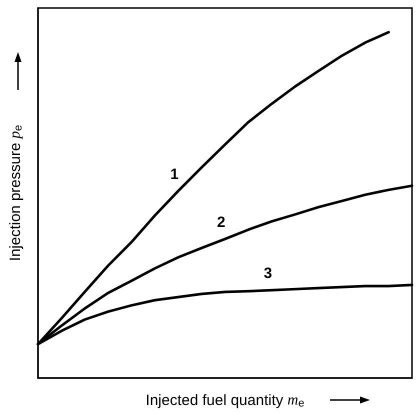  I want to click on series-label: 3, so click(268, 273).